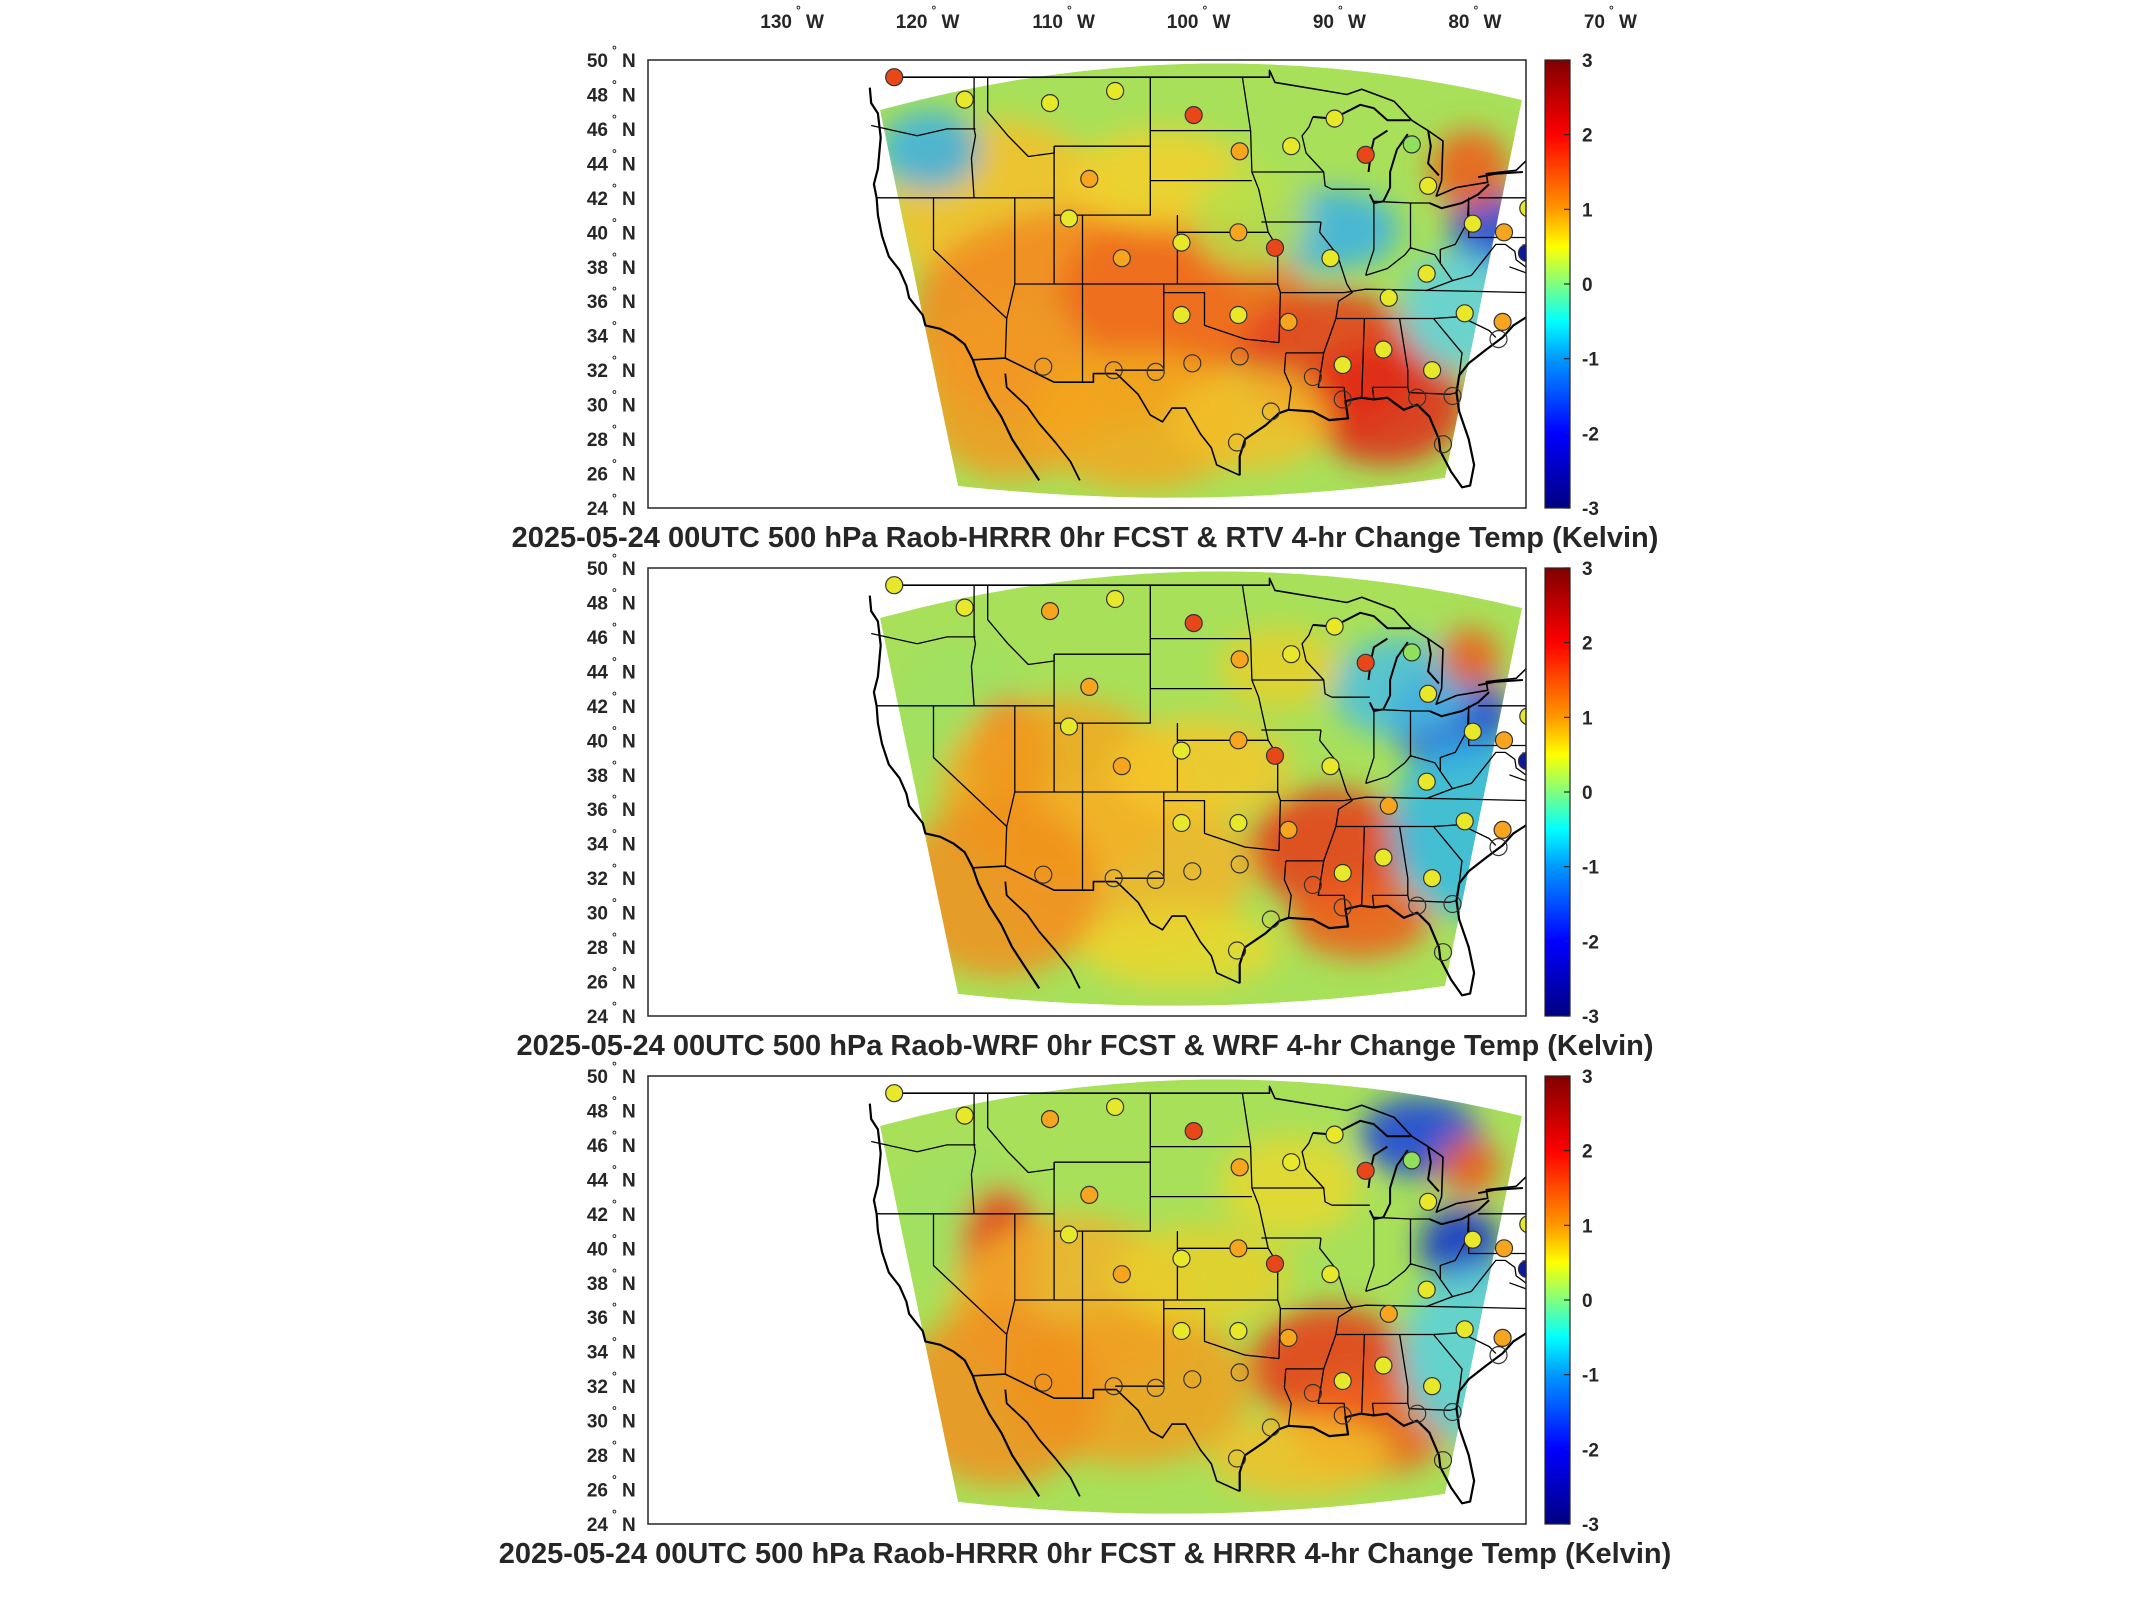 This screenshot has width=2133, height=1605. I want to click on coastline-west, so click(921, 224).